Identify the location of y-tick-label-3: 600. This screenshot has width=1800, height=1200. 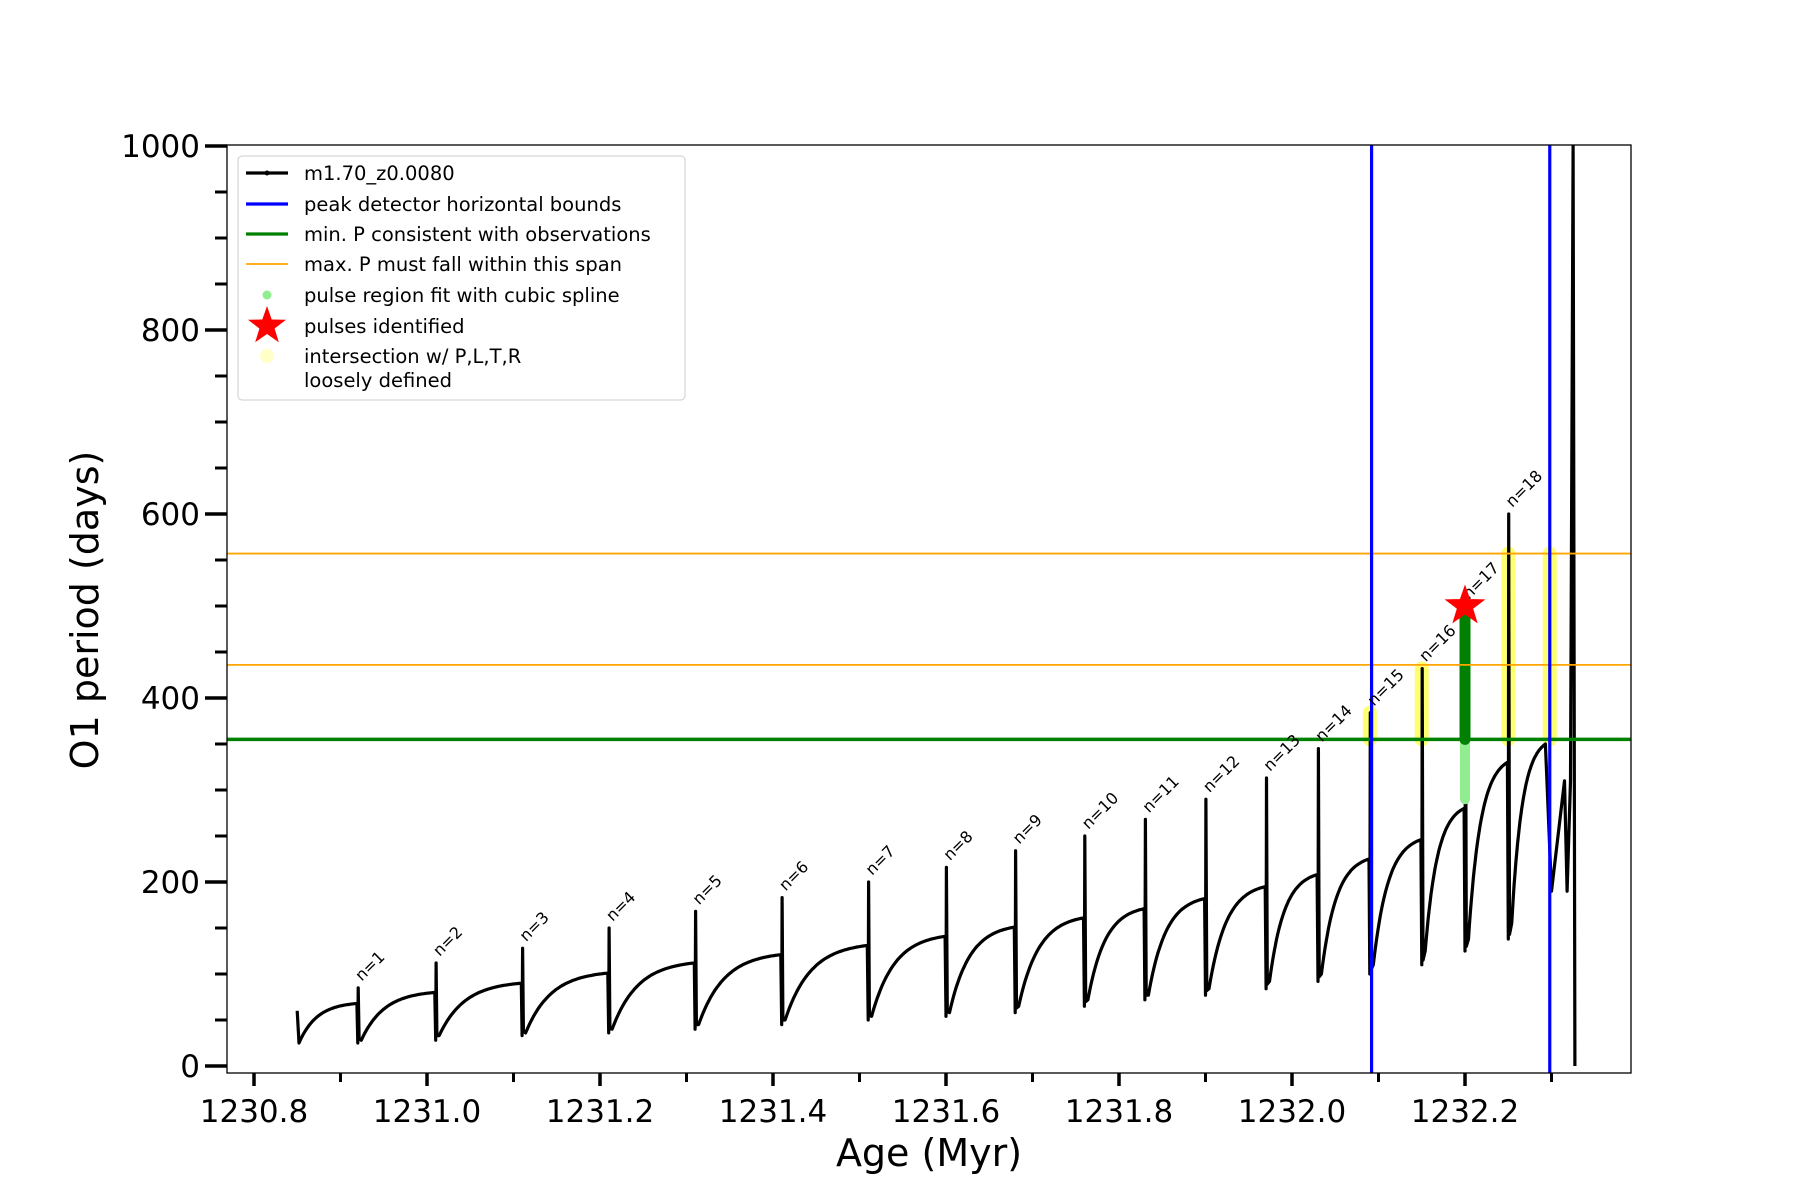
(170, 515).